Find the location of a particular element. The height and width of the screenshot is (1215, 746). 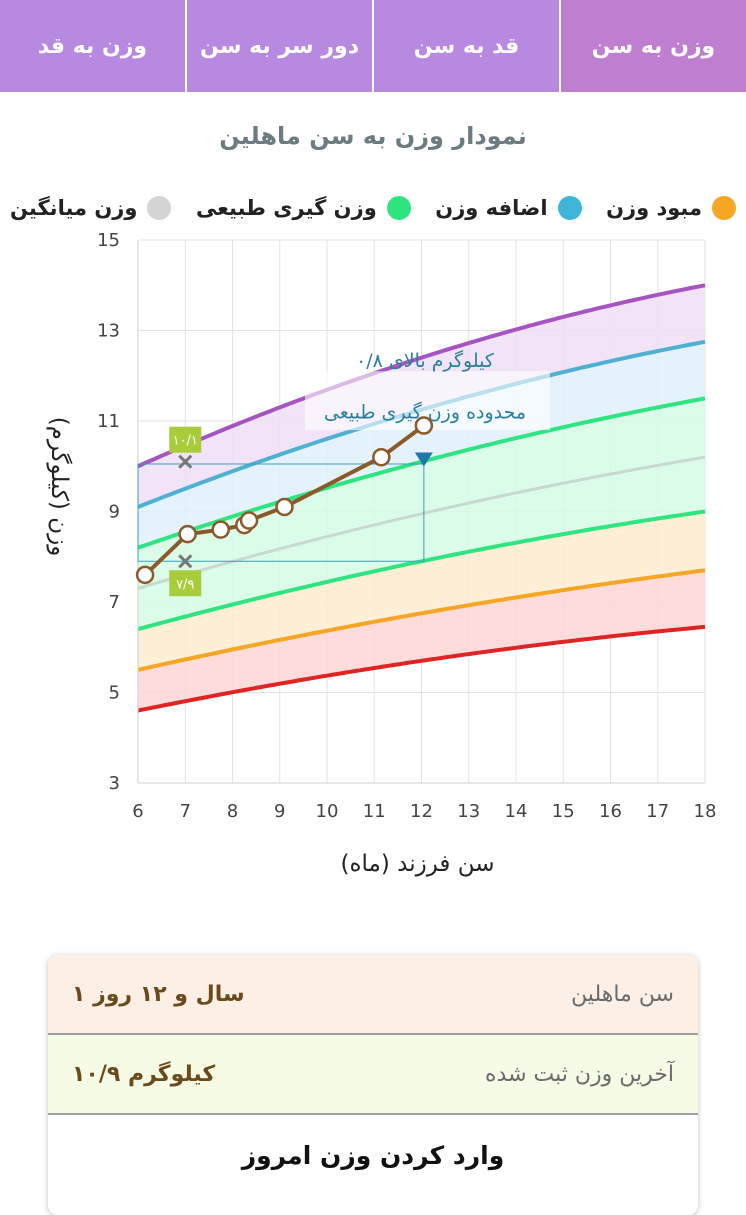

chart-title: نمودار وزن به سن ماهلین is located at coordinates (373, 136).